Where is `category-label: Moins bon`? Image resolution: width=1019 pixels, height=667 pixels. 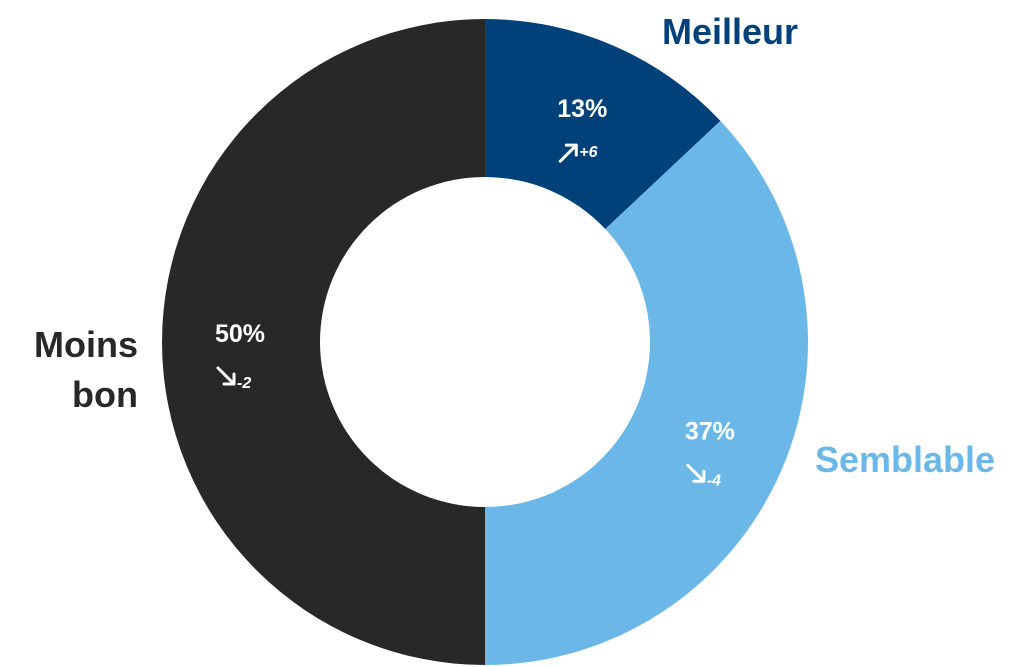
category-label: Moins bon is located at coordinates (86, 369).